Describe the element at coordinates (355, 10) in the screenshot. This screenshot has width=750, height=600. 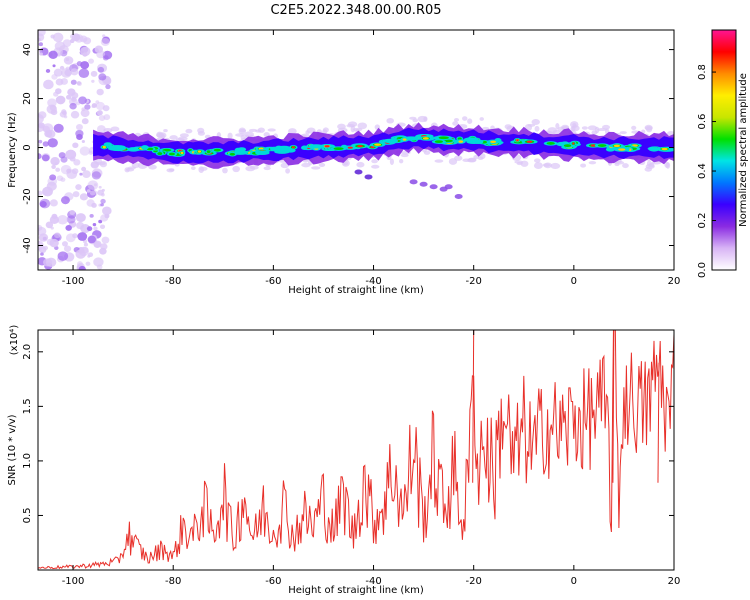
I see `figure-title: C2E5.2022.348.00.00.R05` at that location.